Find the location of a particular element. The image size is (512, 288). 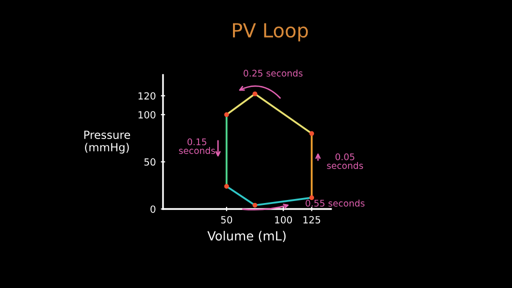

y-tick-label: 50 is located at coordinates (150, 162).